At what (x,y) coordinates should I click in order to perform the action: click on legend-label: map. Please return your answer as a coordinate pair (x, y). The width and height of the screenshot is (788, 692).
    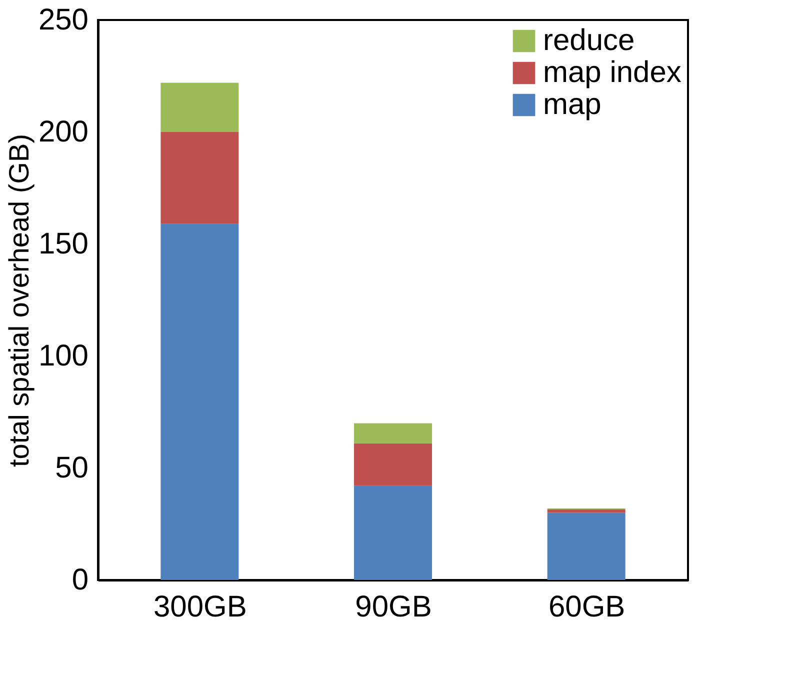
    Looking at the image, I should click on (572, 104).